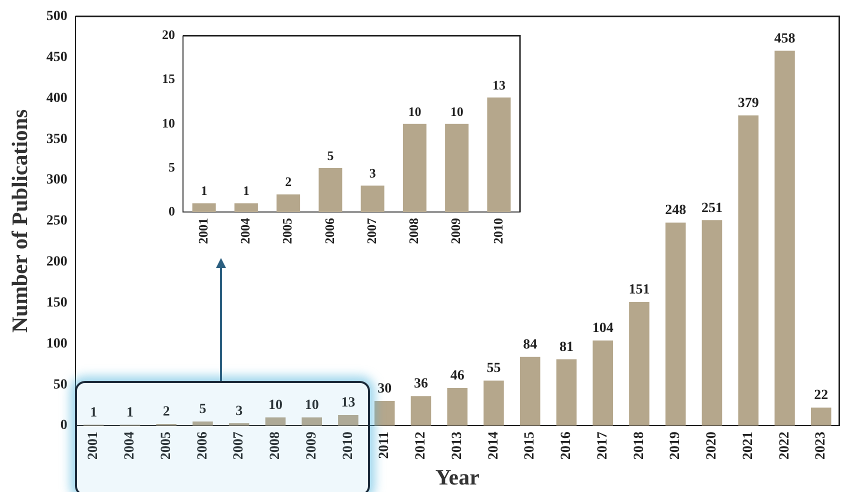  What do you see at coordinates (457, 376) in the screenshot?
I see `data-label: 46` at bounding box center [457, 376].